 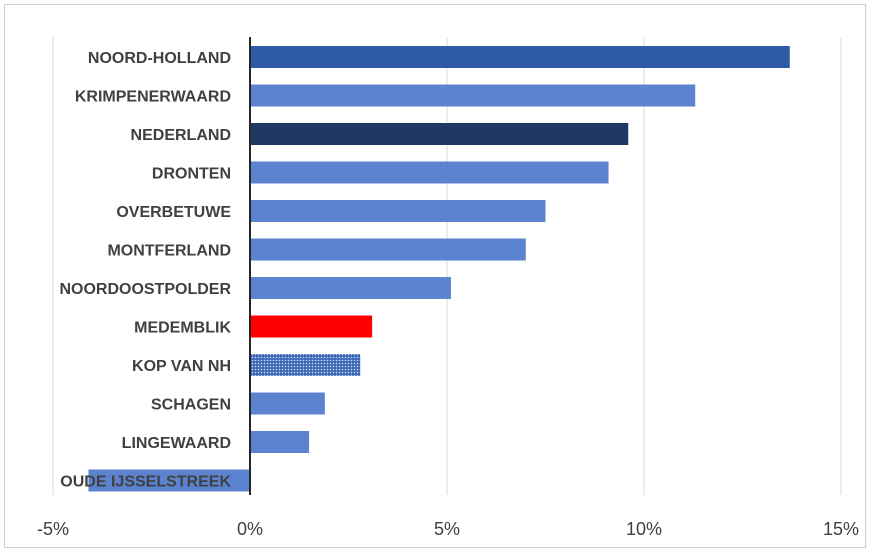 What do you see at coordinates (280, 442) in the screenshot?
I see `bar-lingewaard` at bounding box center [280, 442].